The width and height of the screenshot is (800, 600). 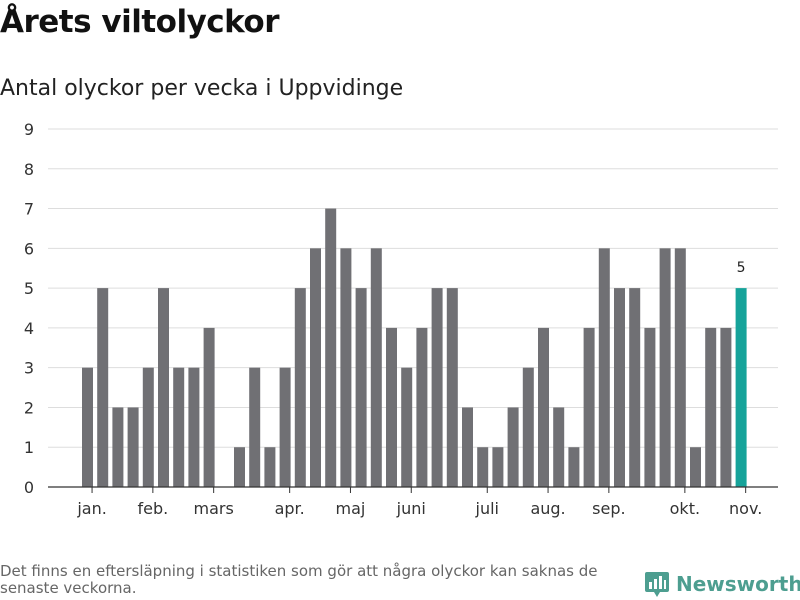 I want to click on x-tick-label: okt., so click(x=685, y=508).